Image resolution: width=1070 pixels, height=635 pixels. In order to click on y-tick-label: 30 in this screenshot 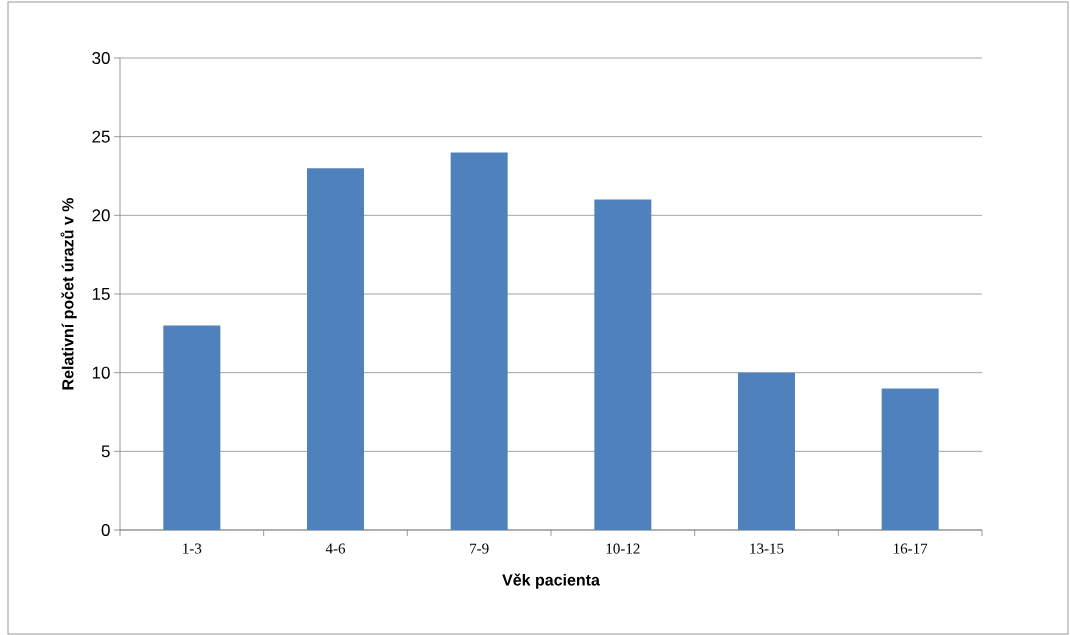, I will do `click(101, 58)`.